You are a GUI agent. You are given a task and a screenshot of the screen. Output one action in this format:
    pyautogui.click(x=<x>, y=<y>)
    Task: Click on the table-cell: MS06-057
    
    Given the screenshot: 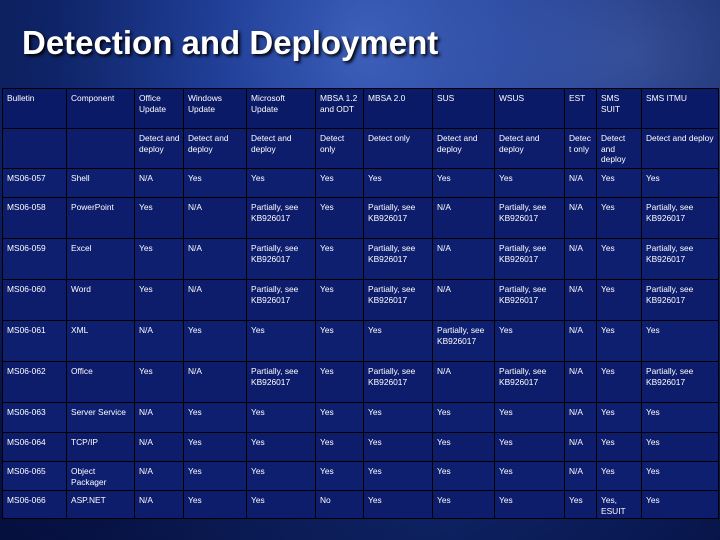 What is the action you would take?
    pyautogui.click(x=34, y=183)
    